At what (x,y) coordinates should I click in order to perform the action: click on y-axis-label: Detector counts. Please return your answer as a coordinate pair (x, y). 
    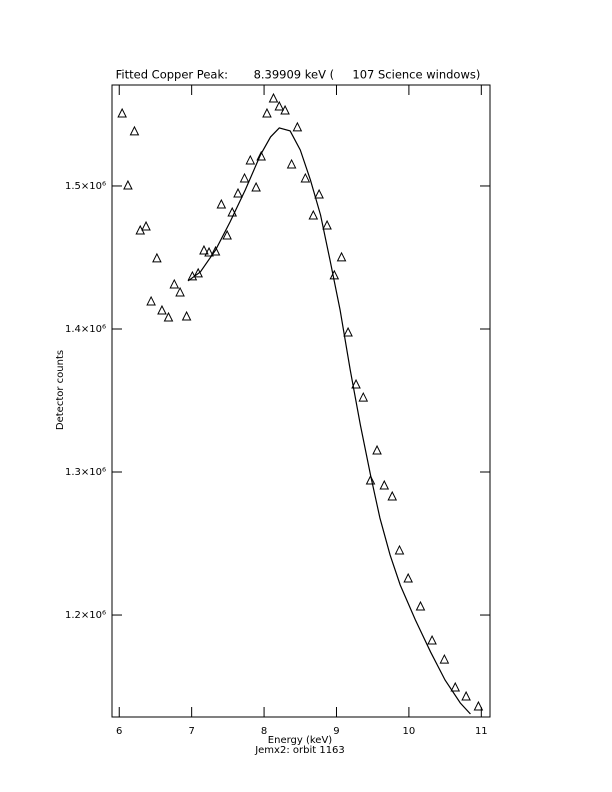
    Looking at the image, I should click on (60, 390).